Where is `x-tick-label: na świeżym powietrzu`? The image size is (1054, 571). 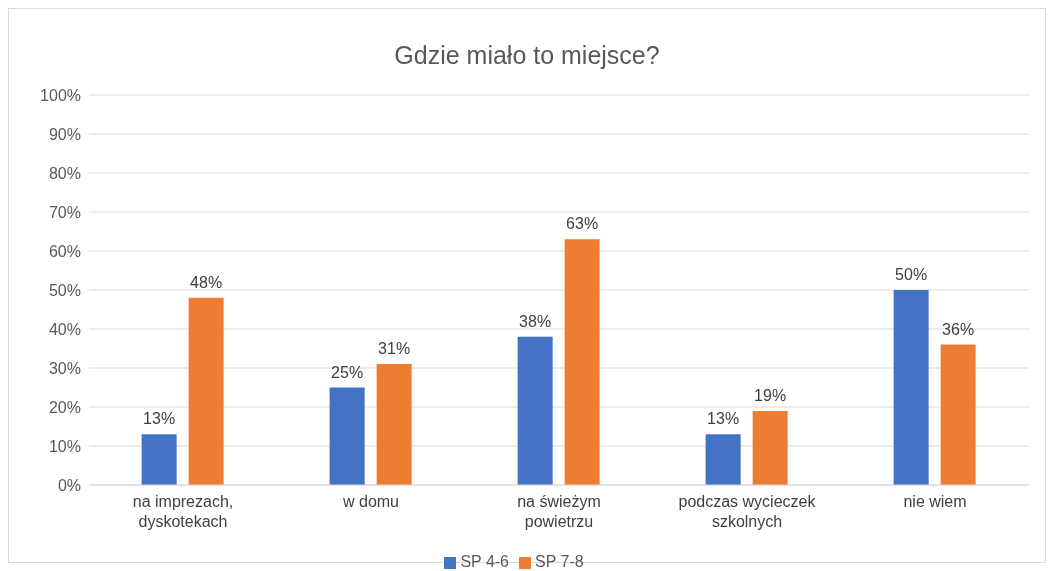 x-tick-label: na świeżym powietrzu is located at coordinates (559, 511).